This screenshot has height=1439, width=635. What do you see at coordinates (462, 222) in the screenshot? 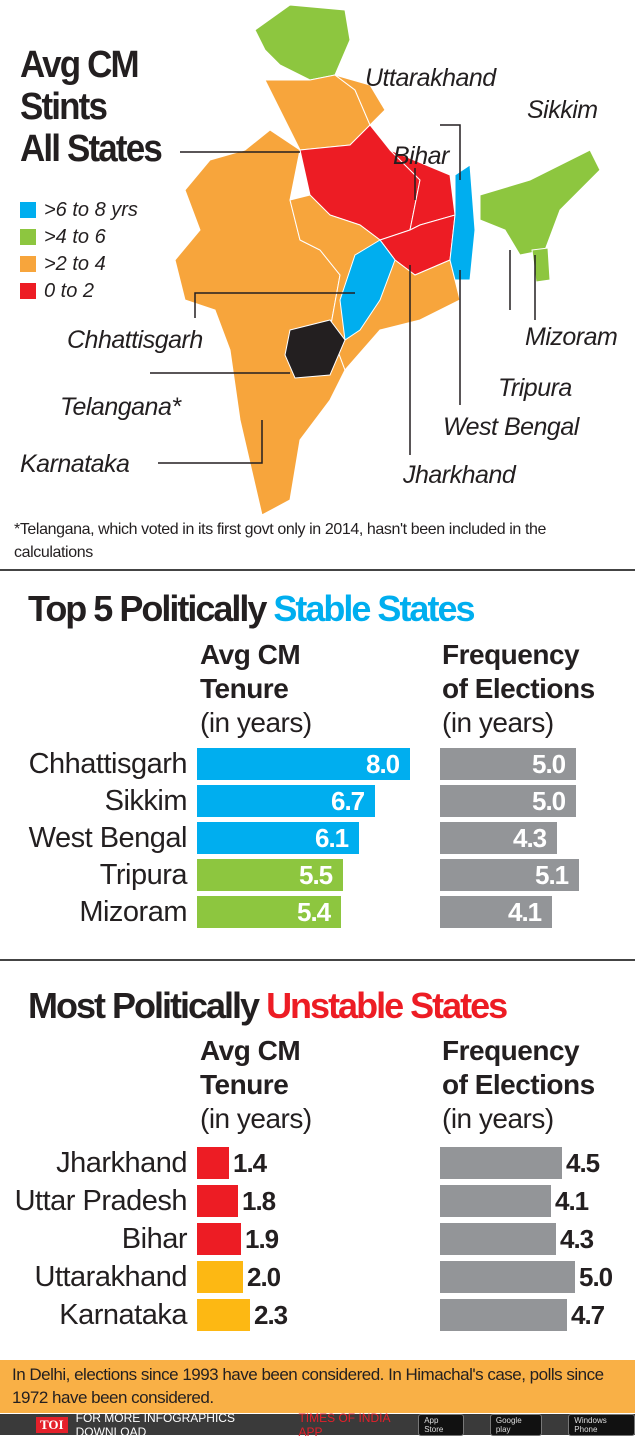
I see `map-region-wb` at bounding box center [462, 222].